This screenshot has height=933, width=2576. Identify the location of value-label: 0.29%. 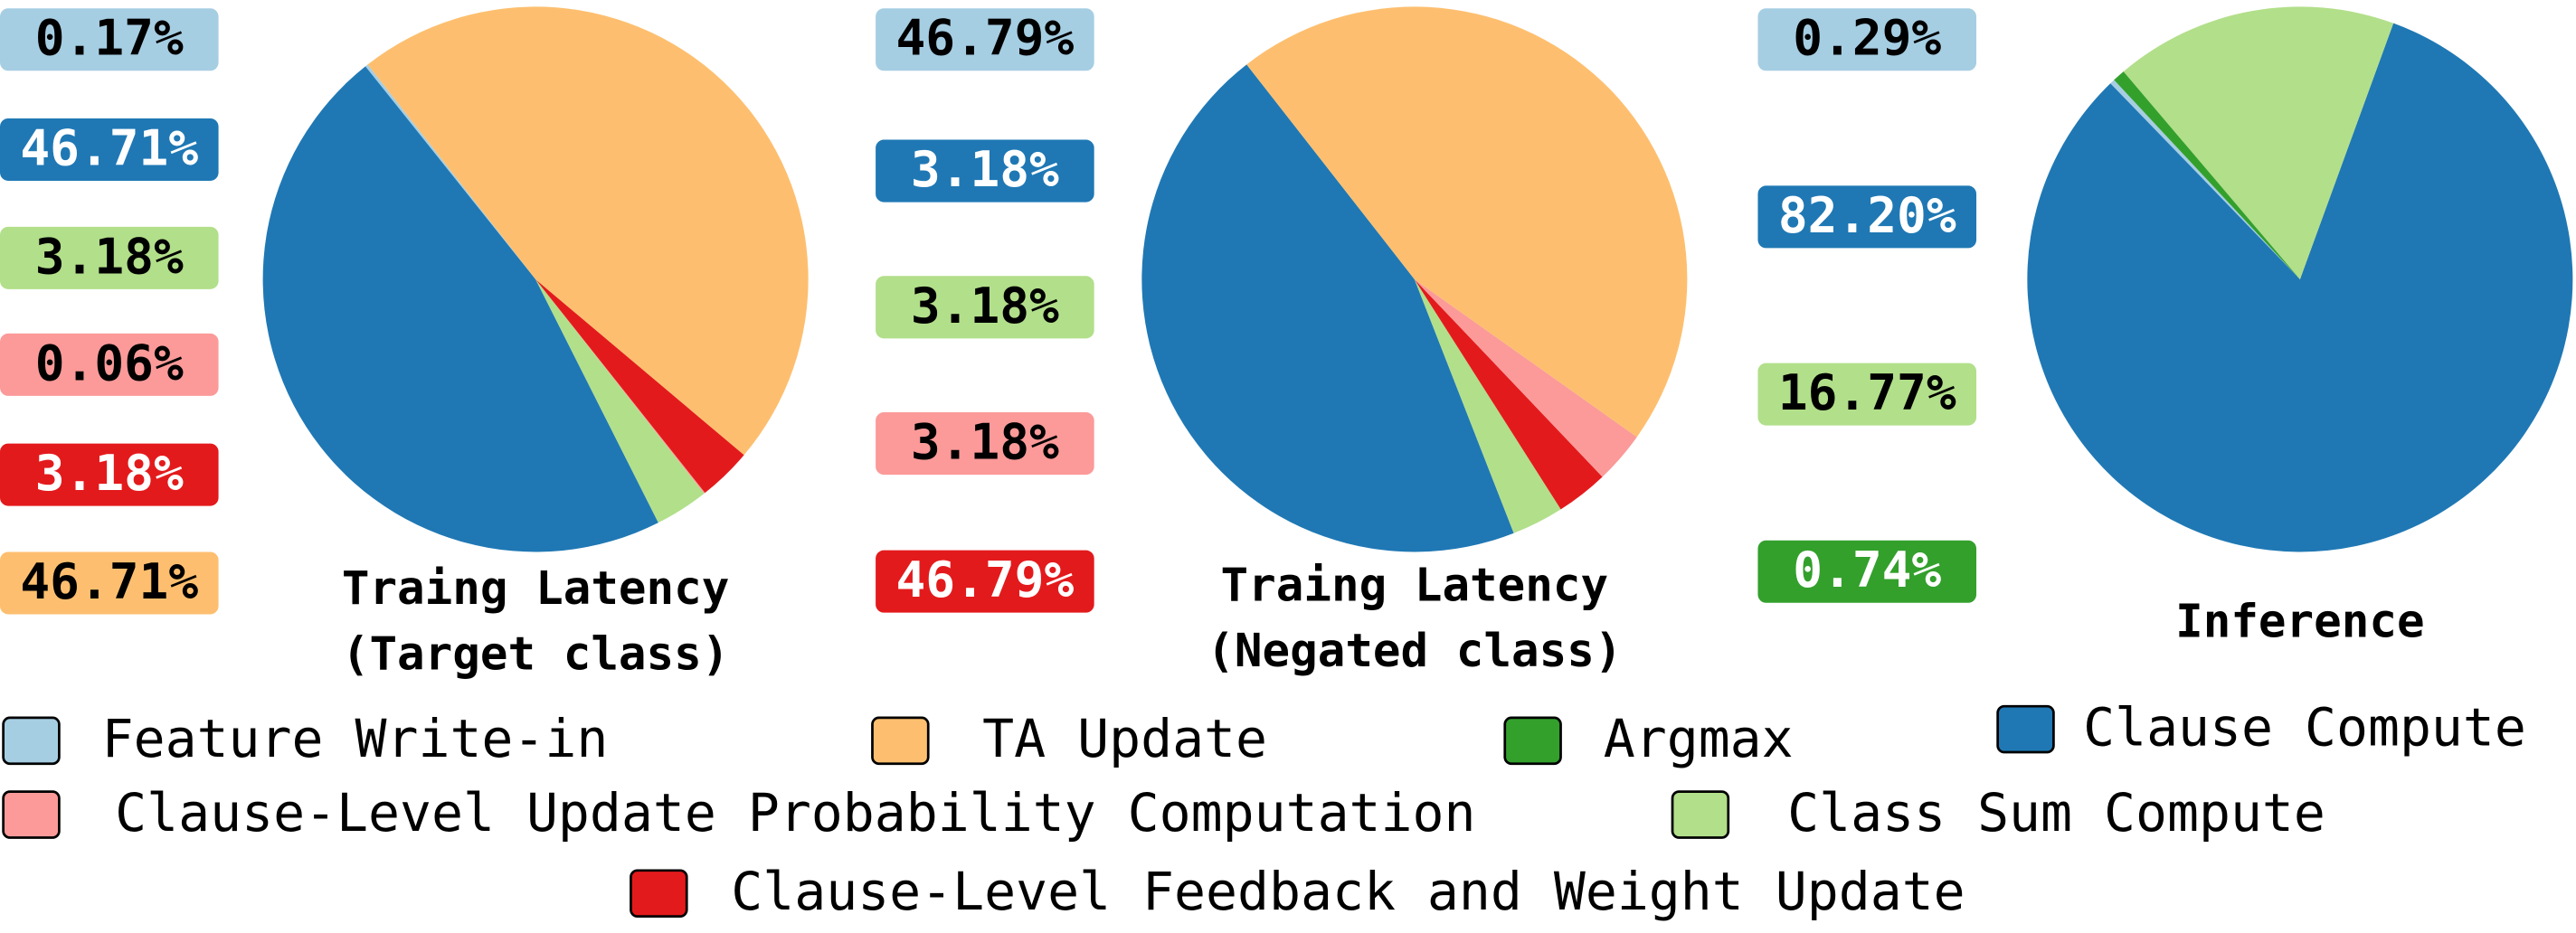
(1867, 38).